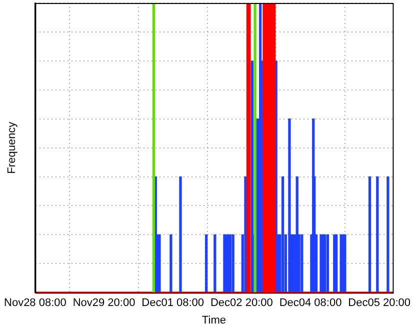  I want to click on x-tick-label: Dec02 20:00, so click(241, 303).